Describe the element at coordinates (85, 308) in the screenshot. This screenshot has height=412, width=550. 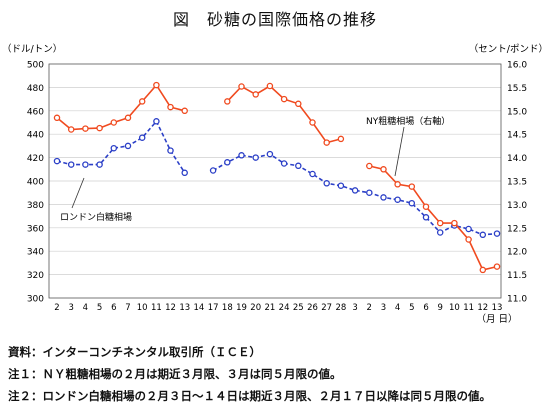
I see `x-tick-label: 4` at that location.